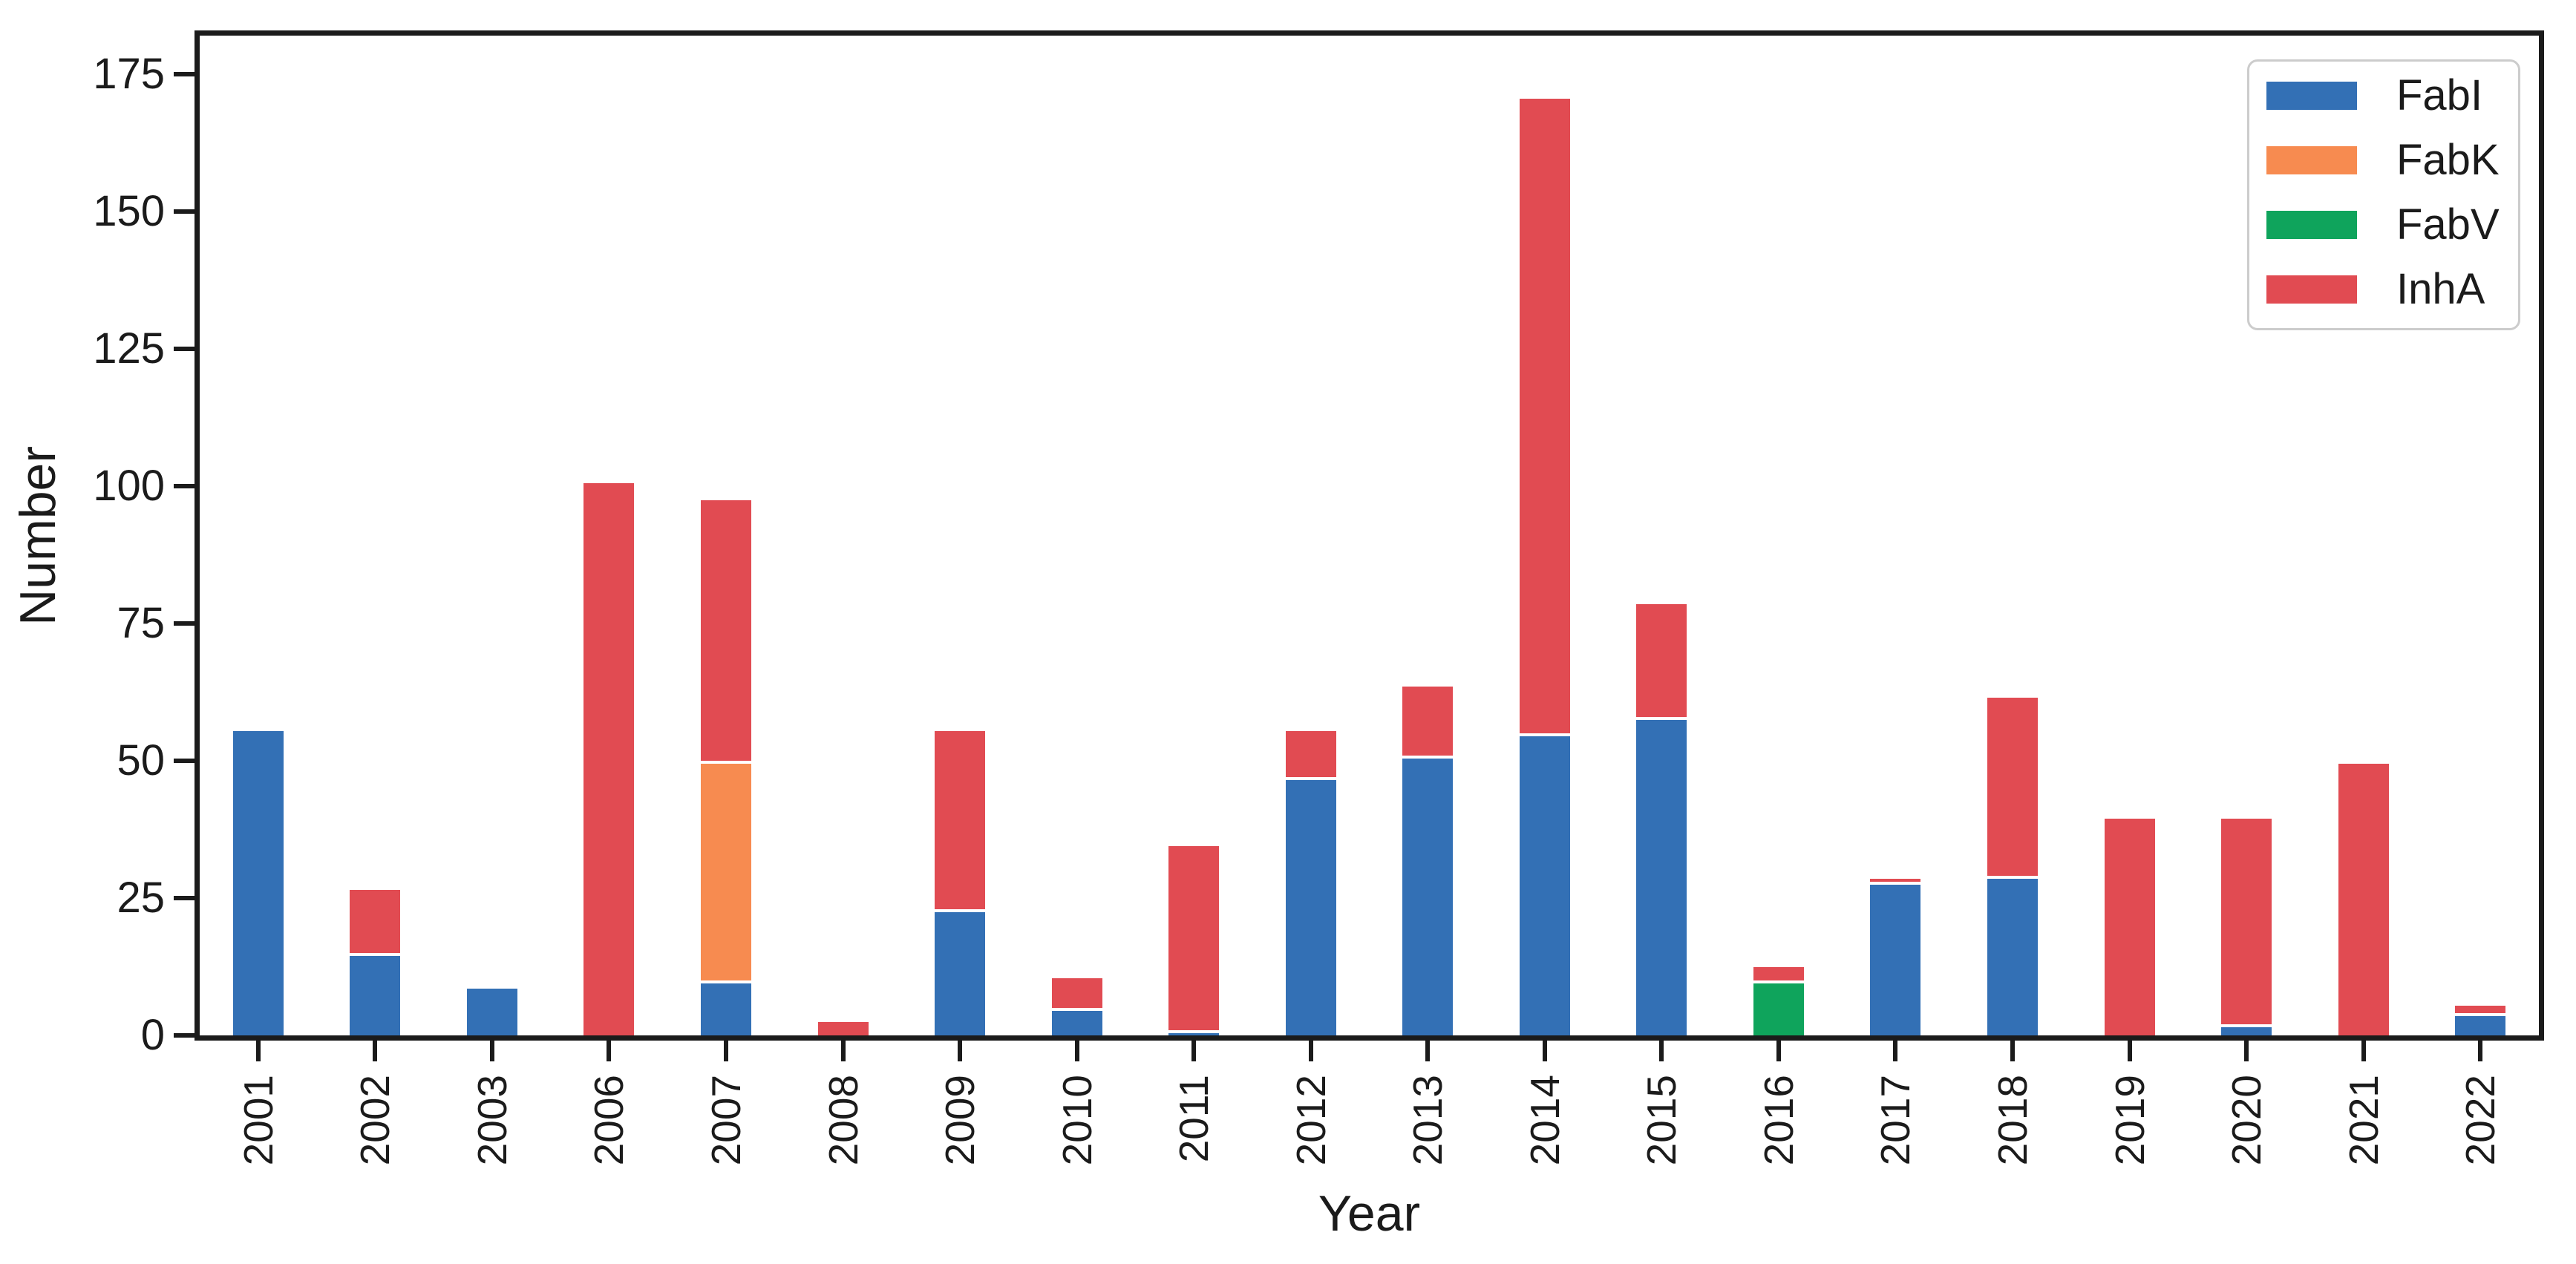 This screenshot has height=1264, width=2576. I want to click on legend-label: FabV, so click(2448, 224).